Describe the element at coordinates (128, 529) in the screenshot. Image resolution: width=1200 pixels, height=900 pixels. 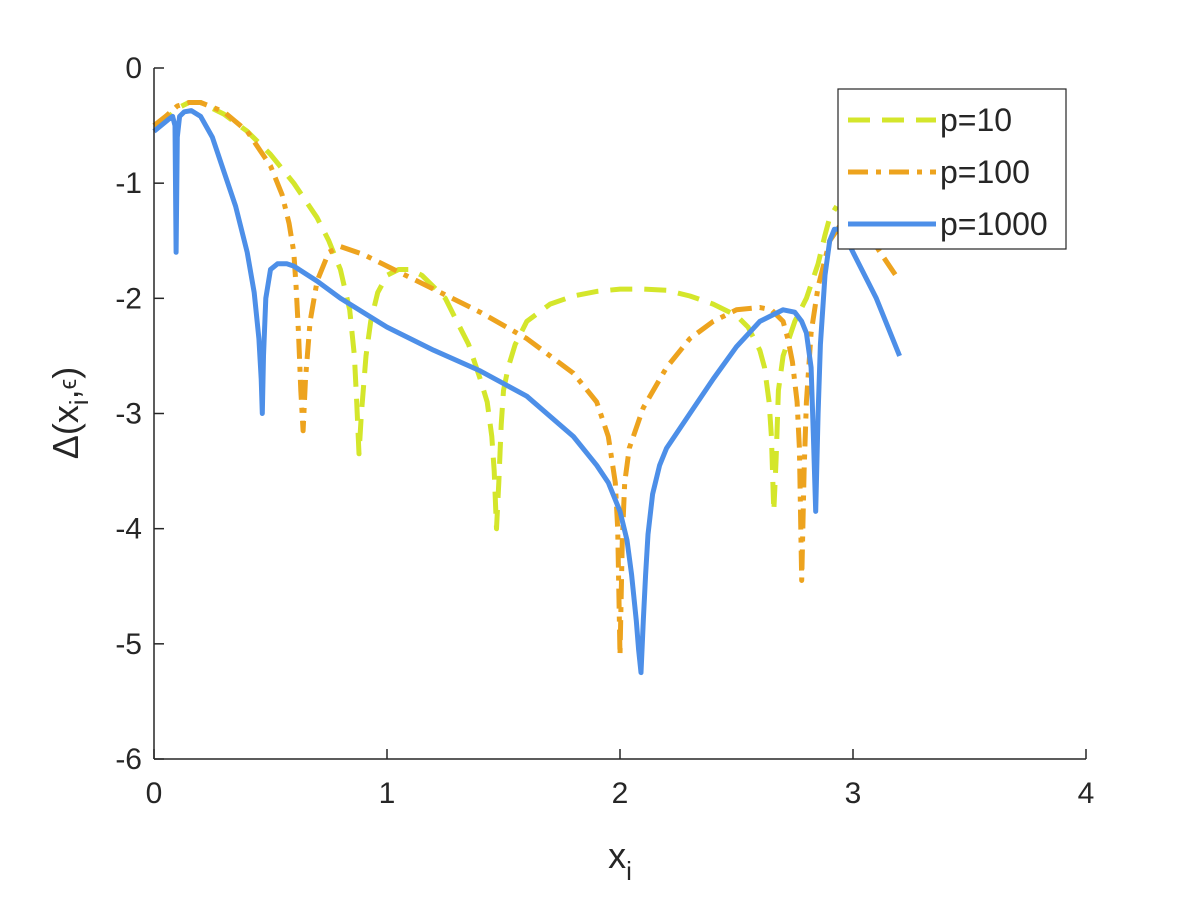
I see `y-tick-label: -4` at that location.